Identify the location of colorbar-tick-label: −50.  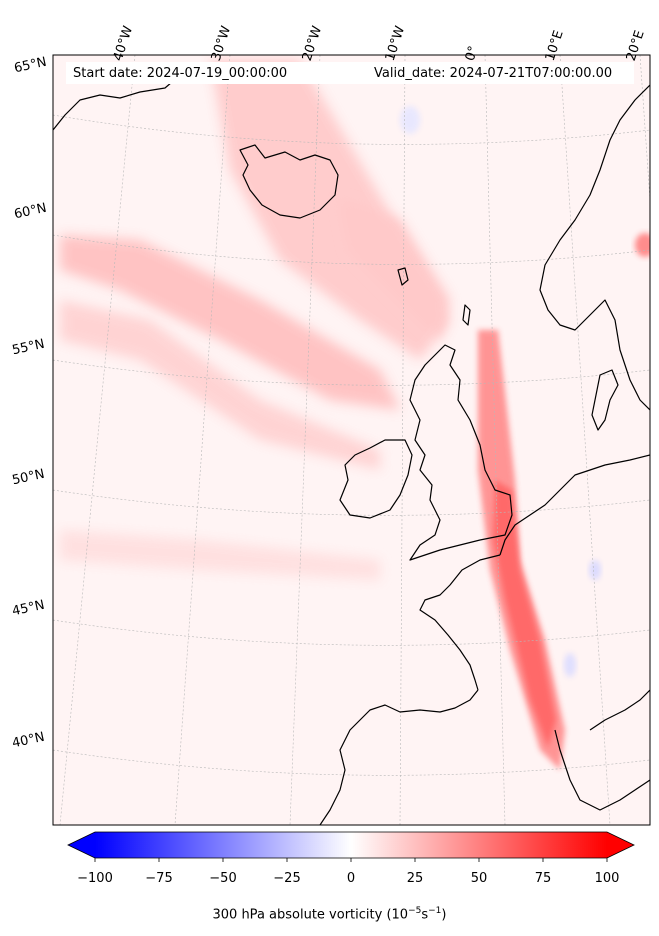
(223, 878).